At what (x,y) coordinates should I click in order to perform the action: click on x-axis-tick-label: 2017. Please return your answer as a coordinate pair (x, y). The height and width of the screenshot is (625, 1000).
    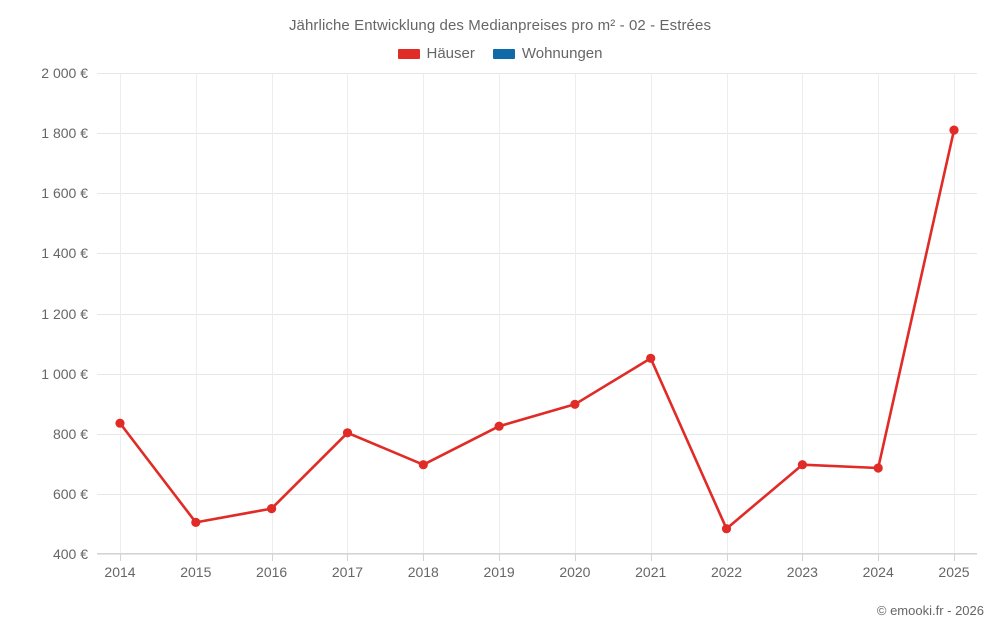
    Looking at the image, I should click on (347, 572).